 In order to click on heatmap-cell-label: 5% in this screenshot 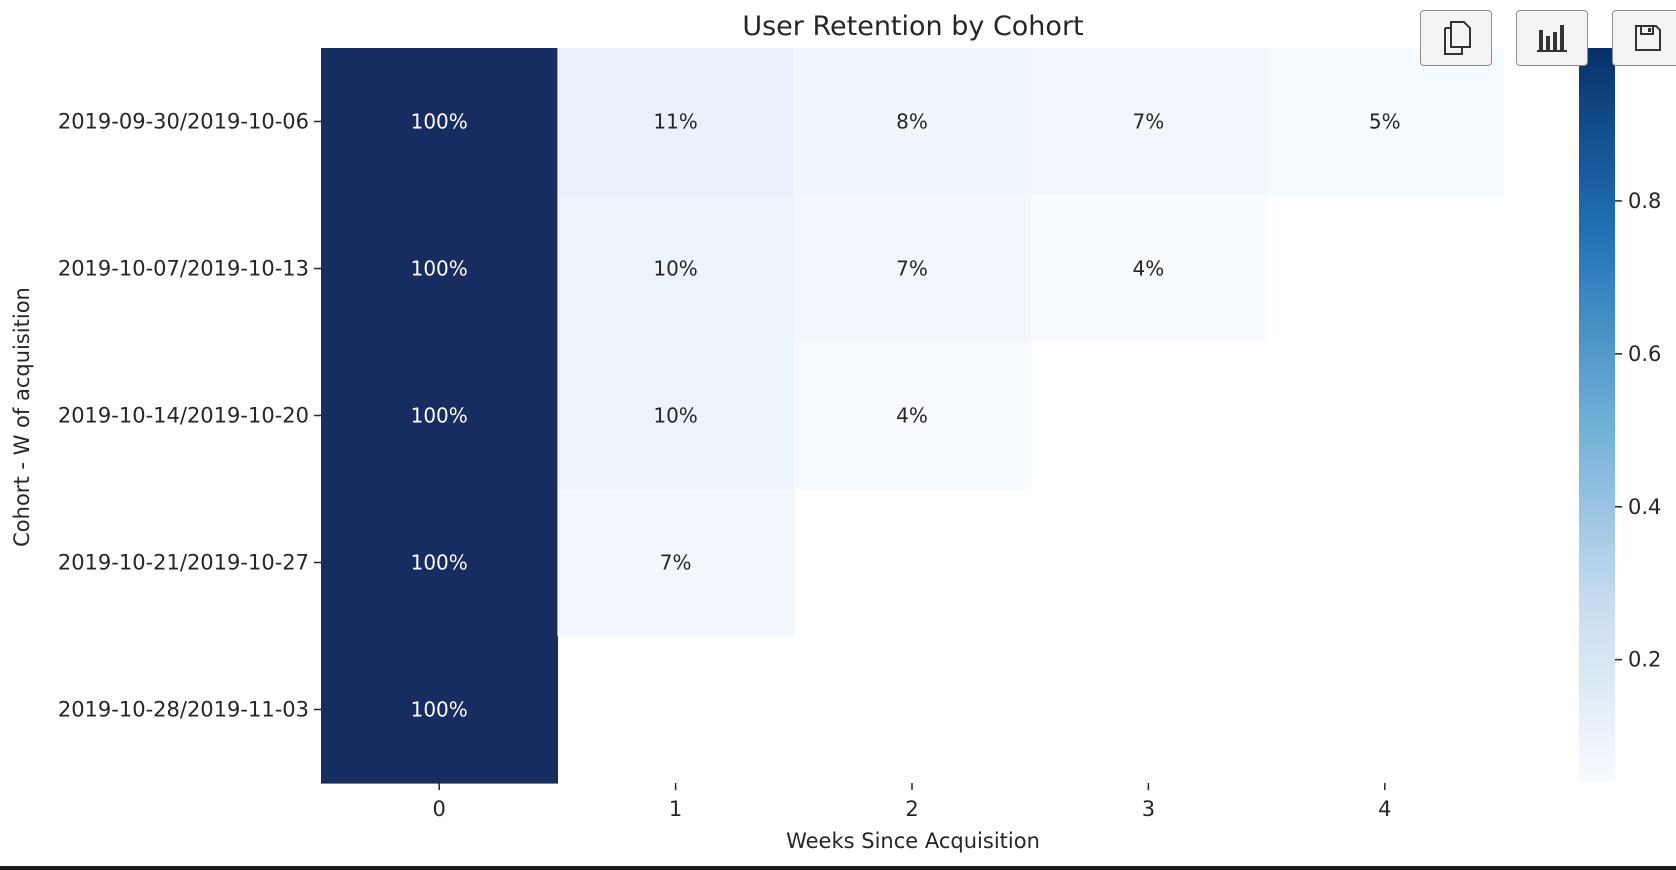, I will do `click(1385, 122)`.